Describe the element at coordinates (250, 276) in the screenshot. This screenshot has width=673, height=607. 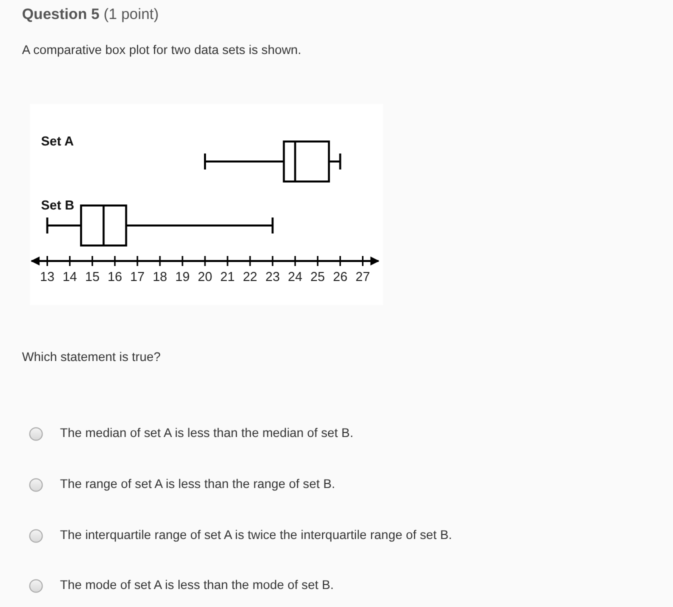
I see `x-tick-label: 22` at that location.